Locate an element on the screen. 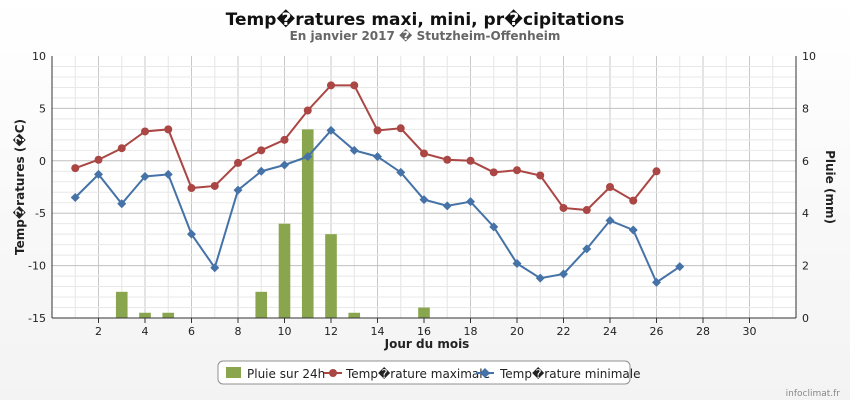 This screenshot has width=850, height=400. y-left-tick-label: -5 is located at coordinates (40, 213).